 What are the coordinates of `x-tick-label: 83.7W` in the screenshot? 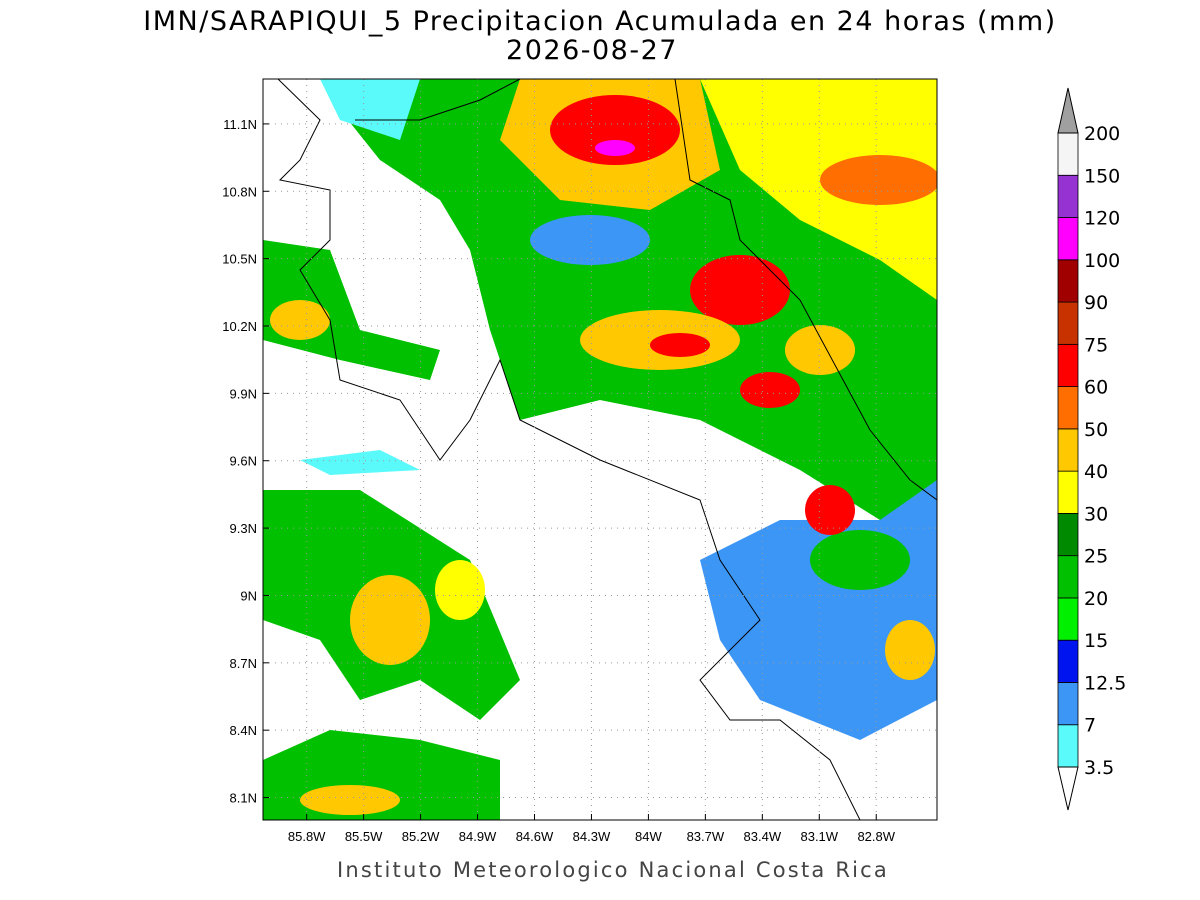 It's located at (706, 836).